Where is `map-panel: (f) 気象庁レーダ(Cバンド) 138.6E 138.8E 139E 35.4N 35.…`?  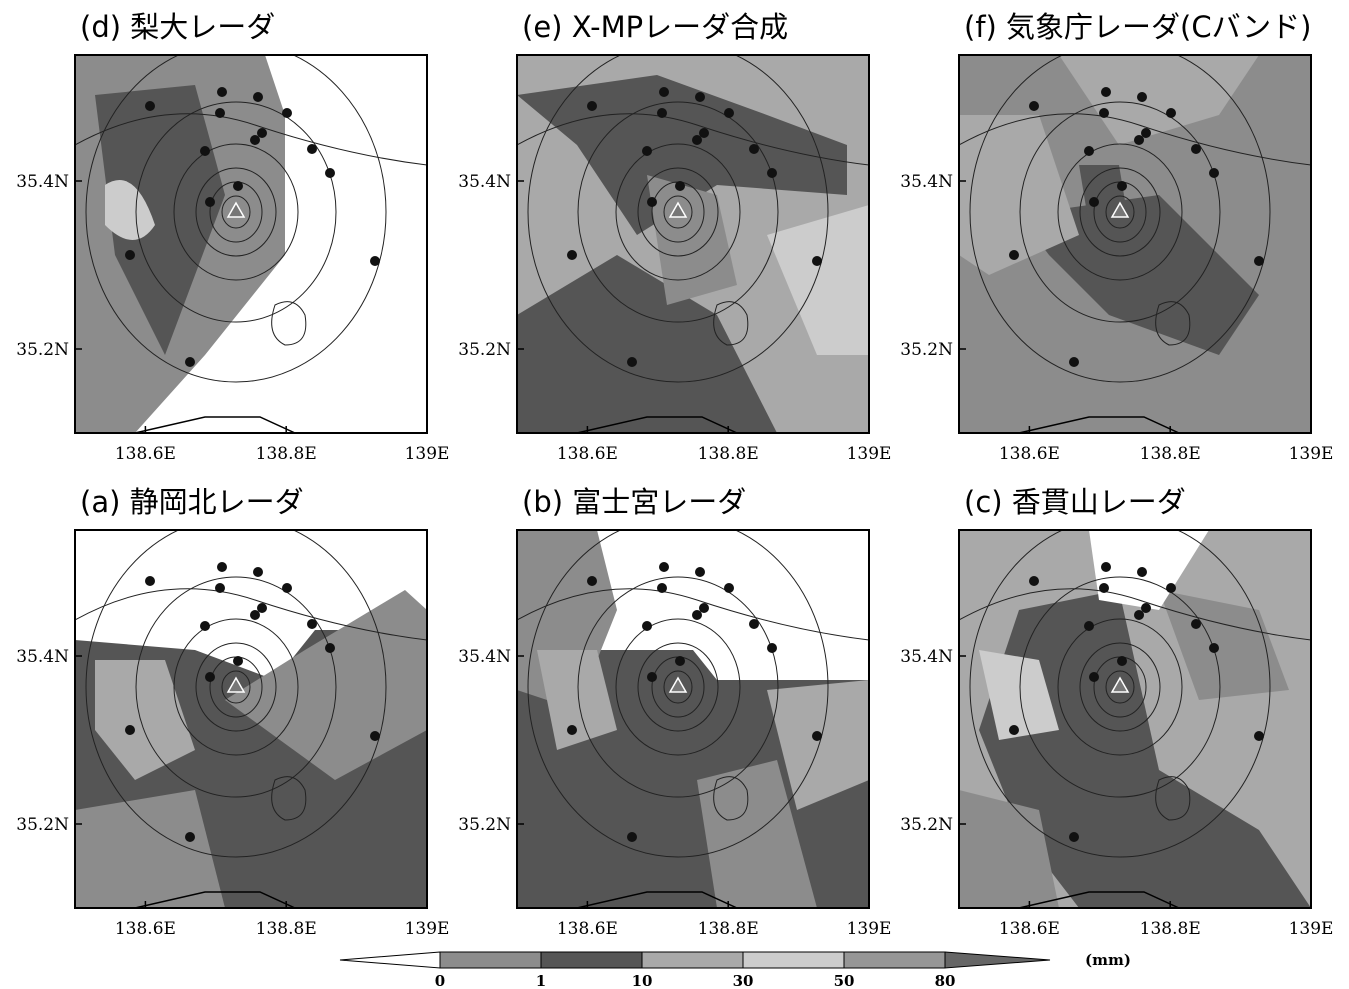 map-panel: (f) 気象庁レーダ(Cバンド) 138.6E 138.8E 139E 35.4N 35.… is located at coordinates (1116, 237).